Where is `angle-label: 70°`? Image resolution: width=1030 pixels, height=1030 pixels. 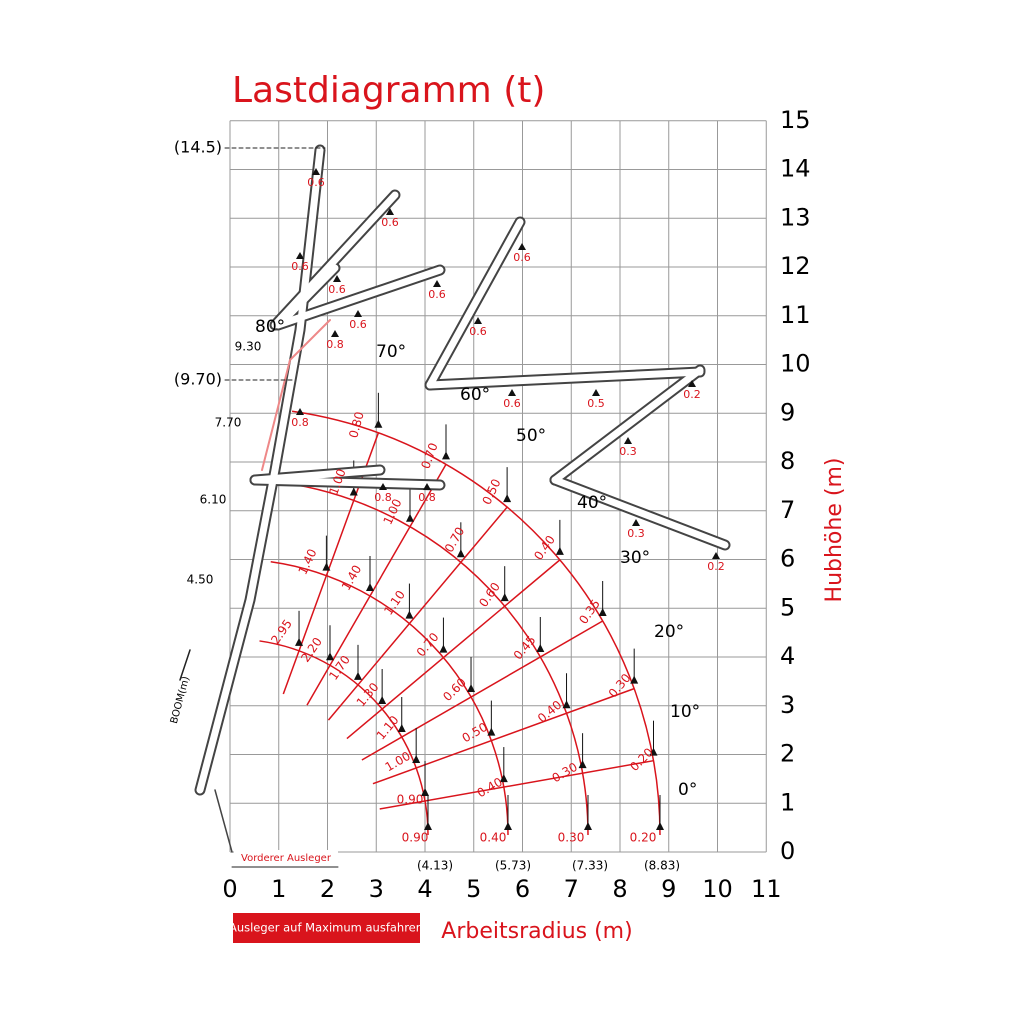
angle-label: 70° is located at coordinates (391, 352).